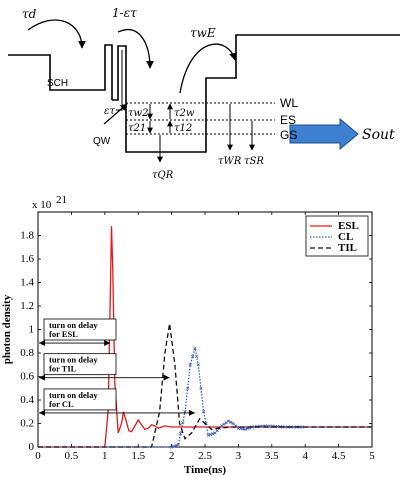  What do you see at coordinates (239, 456) in the screenshot?
I see `x-tick-label: 3` at bounding box center [239, 456].